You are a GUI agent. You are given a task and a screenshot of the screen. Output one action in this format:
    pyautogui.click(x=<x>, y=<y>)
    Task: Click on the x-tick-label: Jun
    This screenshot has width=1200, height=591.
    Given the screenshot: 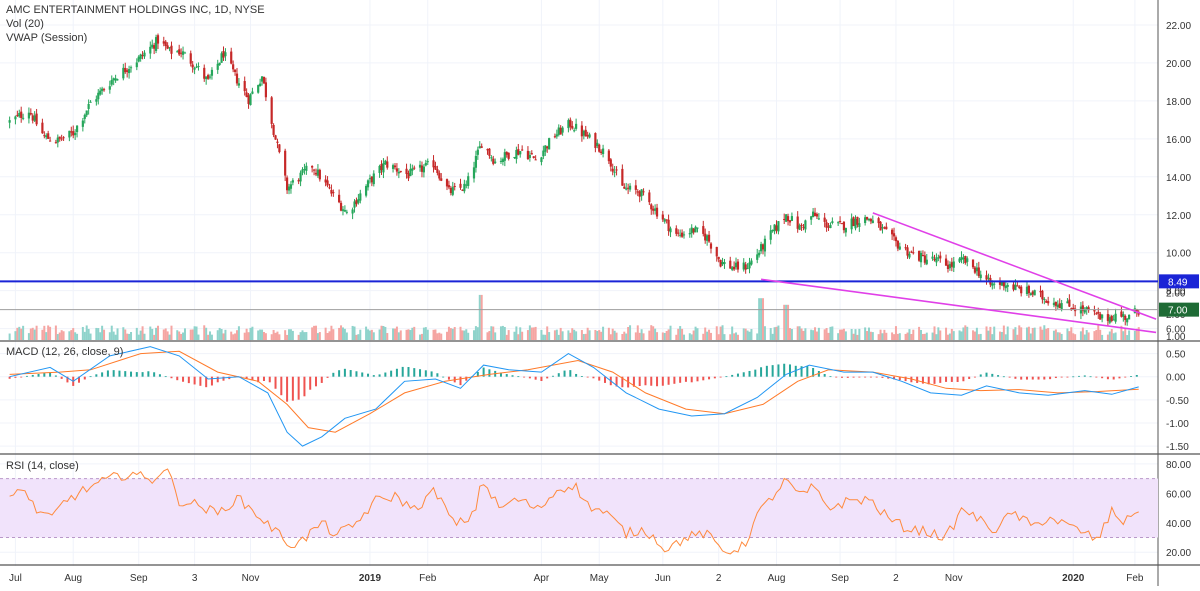 What is the action you would take?
    pyautogui.click(x=663, y=578)
    